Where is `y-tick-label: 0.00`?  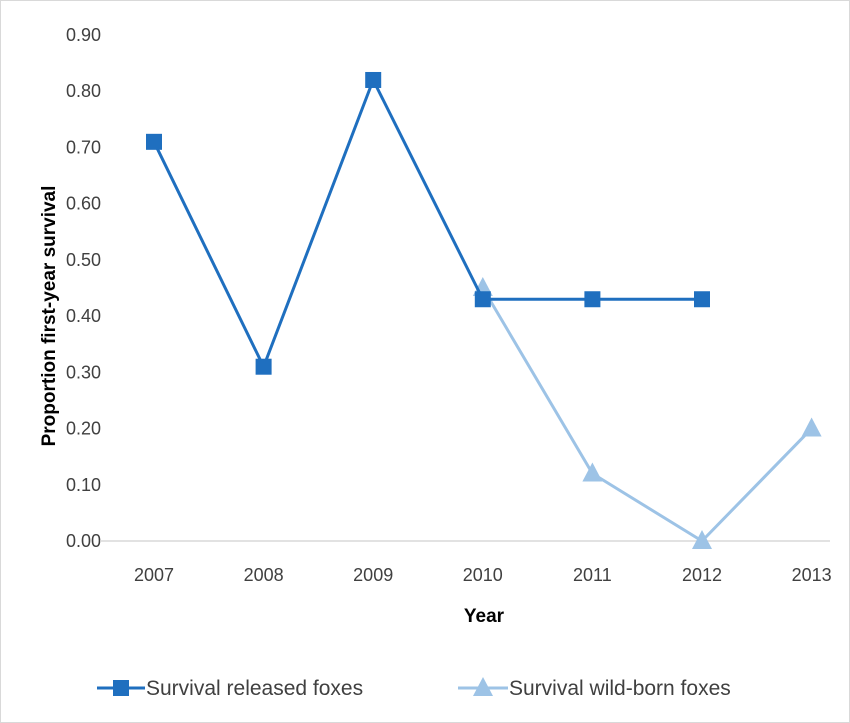 y-tick-label: 0.00 is located at coordinates (83, 541).